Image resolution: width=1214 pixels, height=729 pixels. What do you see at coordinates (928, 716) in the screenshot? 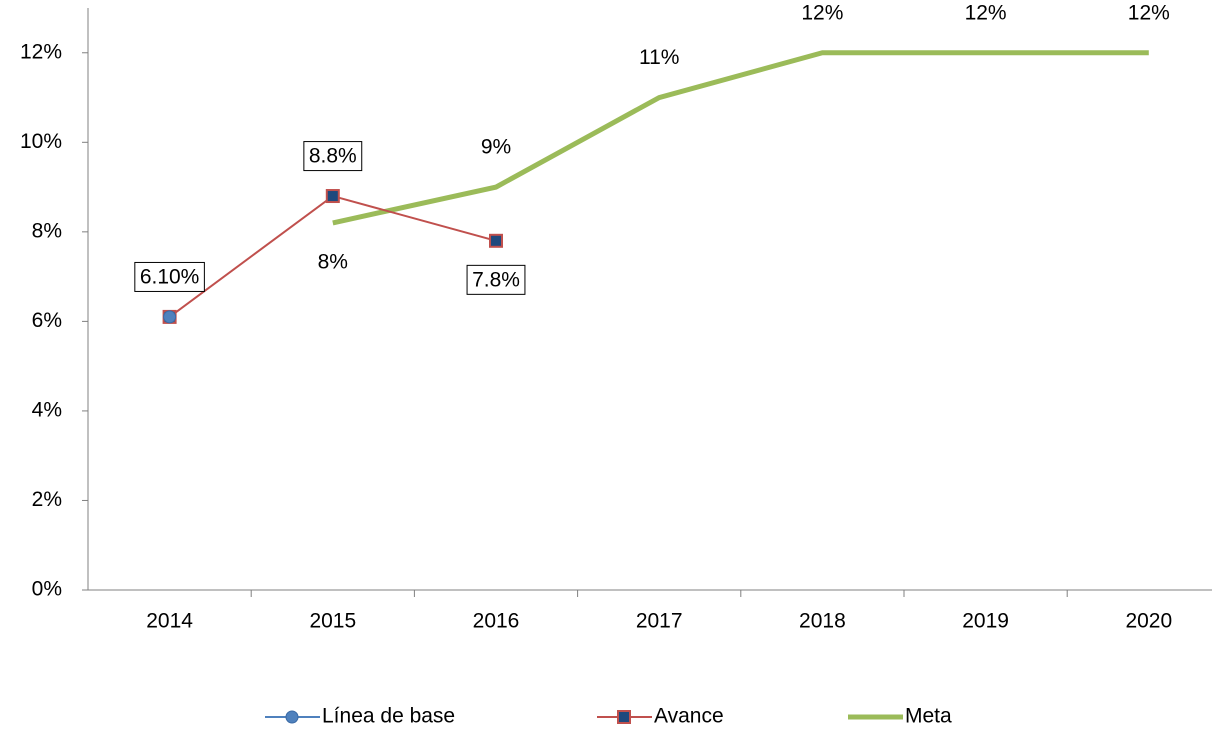
I see `legend-label: Meta` at bounding box center [928, 716].